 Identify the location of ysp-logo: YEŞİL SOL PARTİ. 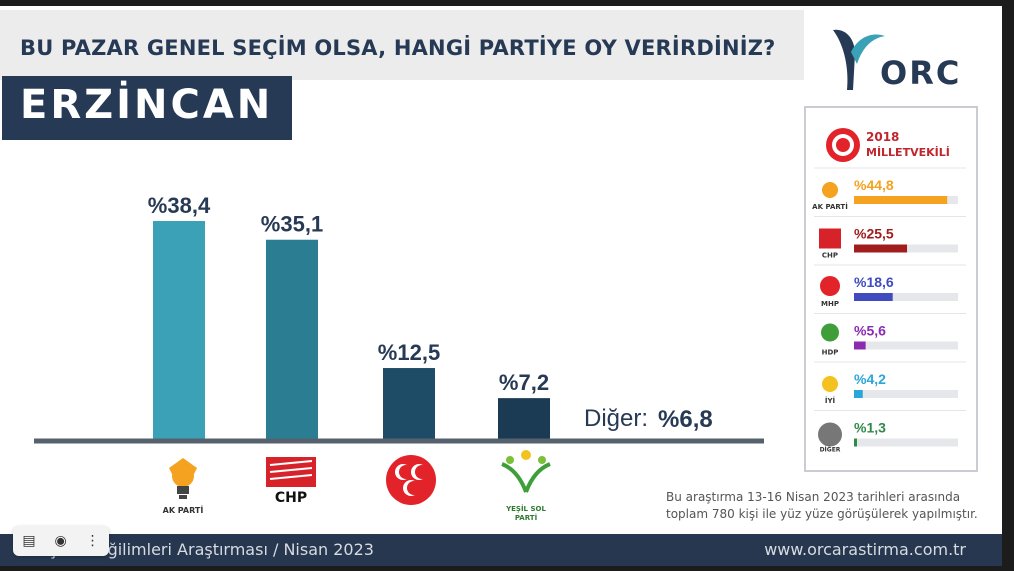
(526, 486).